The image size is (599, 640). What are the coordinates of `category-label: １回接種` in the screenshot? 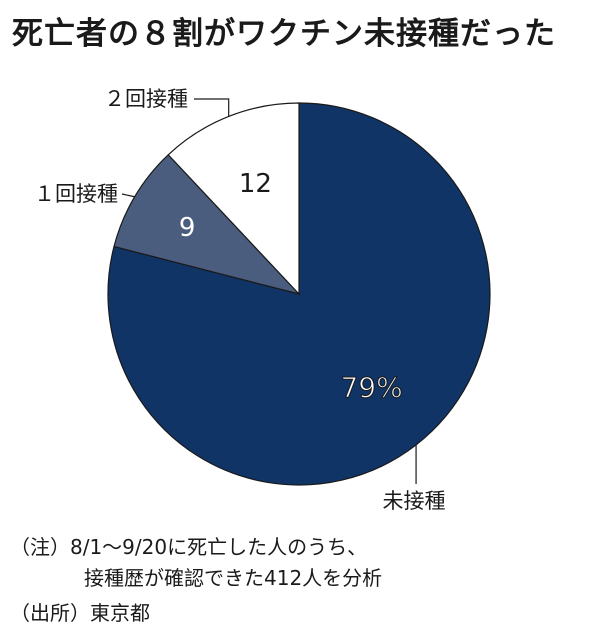 It's located at (76, 194).